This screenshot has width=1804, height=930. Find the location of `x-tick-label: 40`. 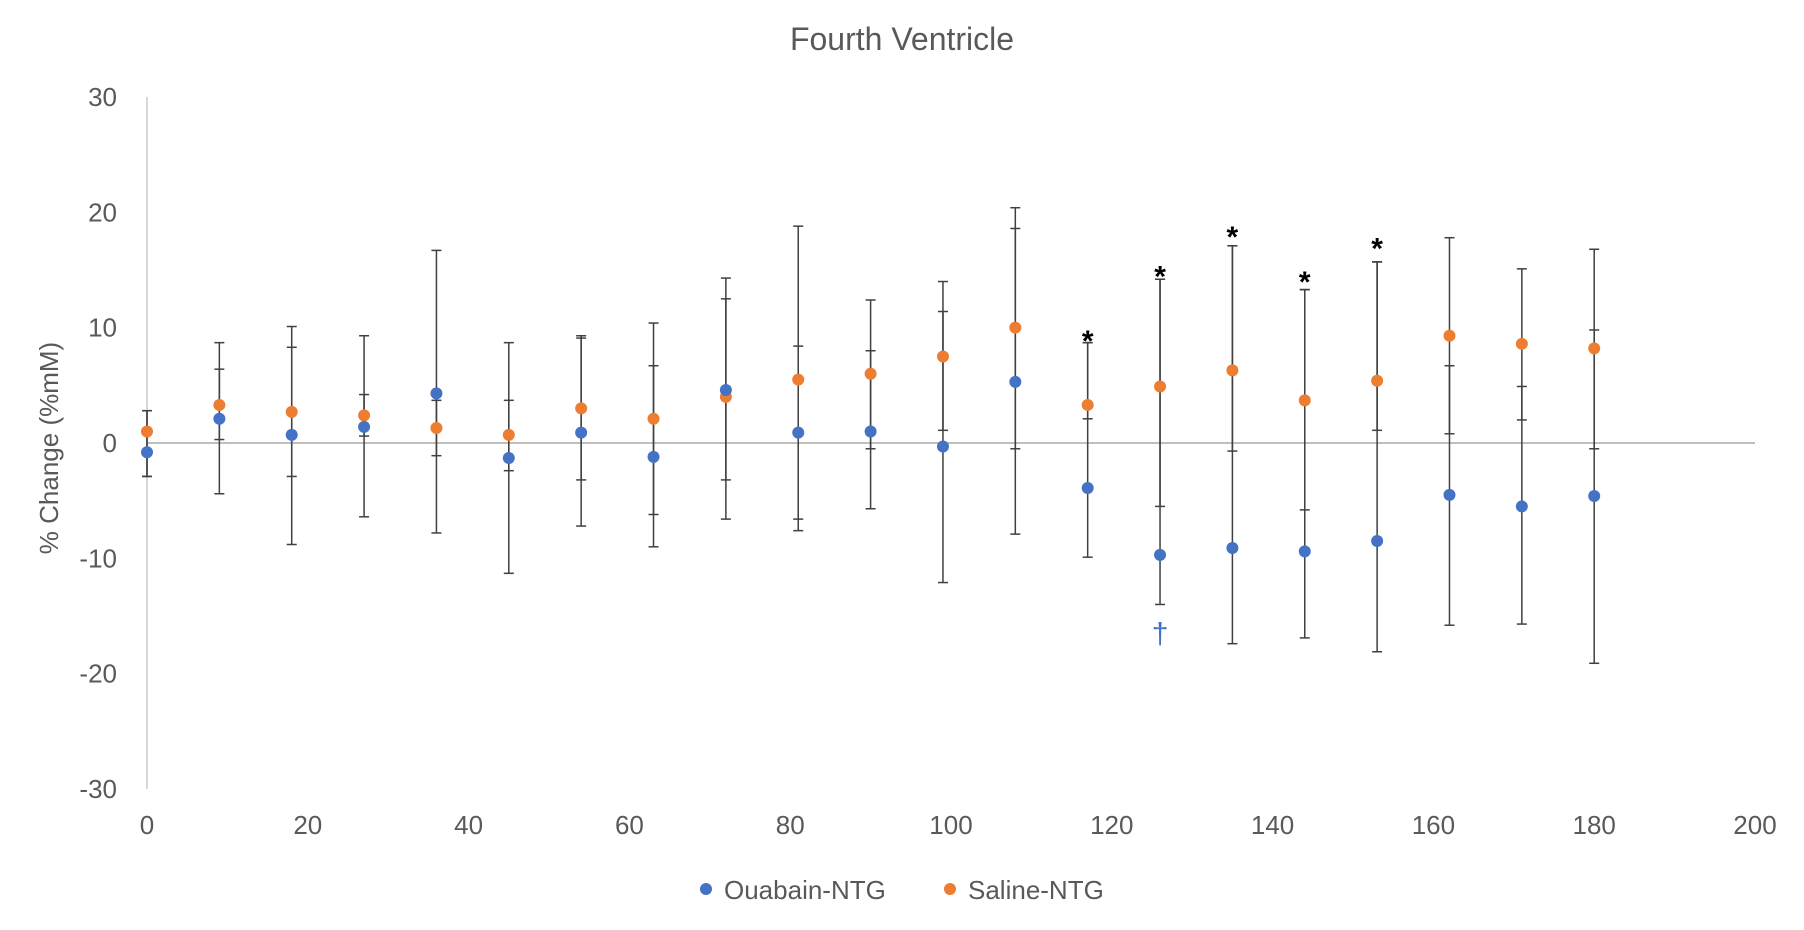

x-tick-label: 40 is located at coordinates (468, 825).